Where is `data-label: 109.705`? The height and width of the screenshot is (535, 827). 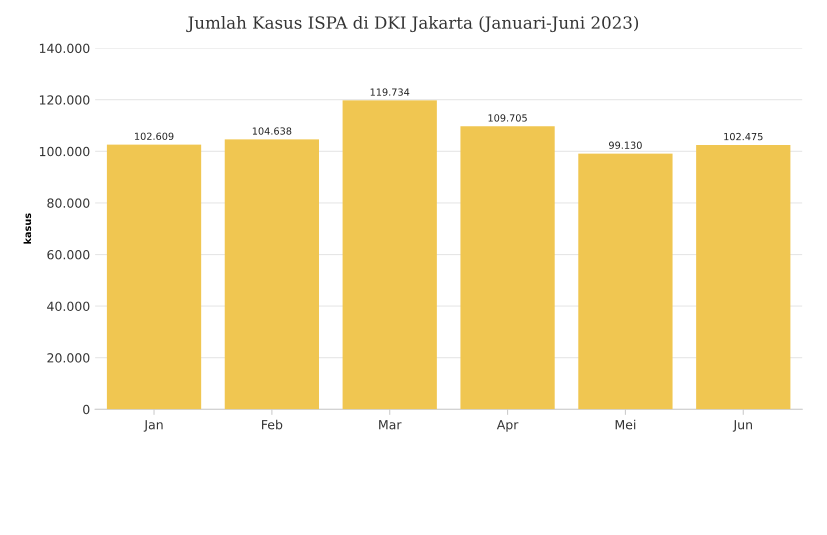
data-label: 109.705 is located at coordinates (507, 118).